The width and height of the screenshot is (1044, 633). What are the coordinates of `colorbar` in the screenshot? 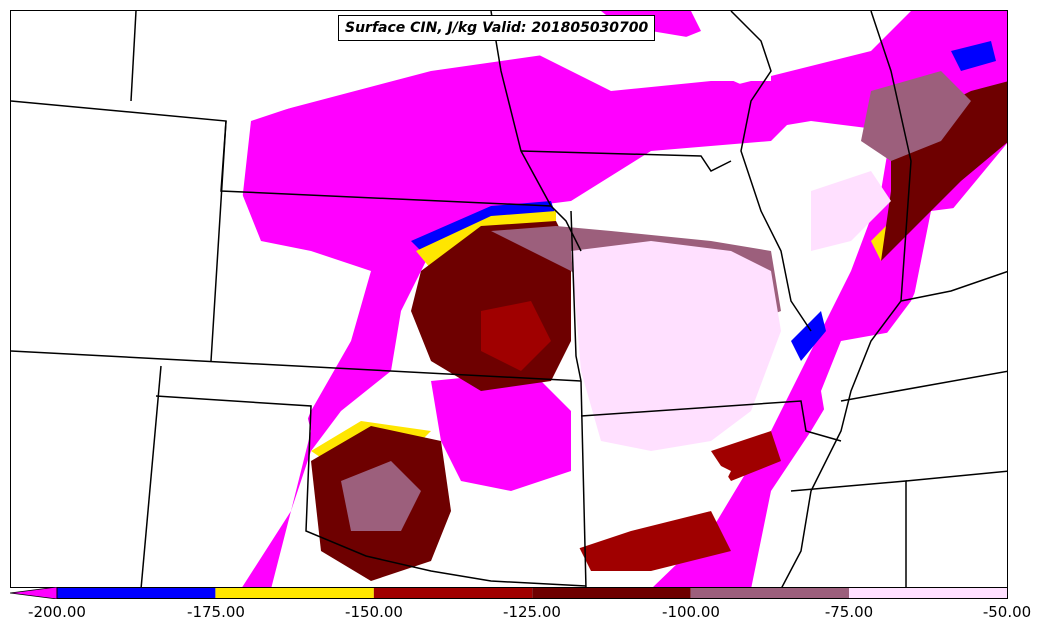 It's located at (509, 593).